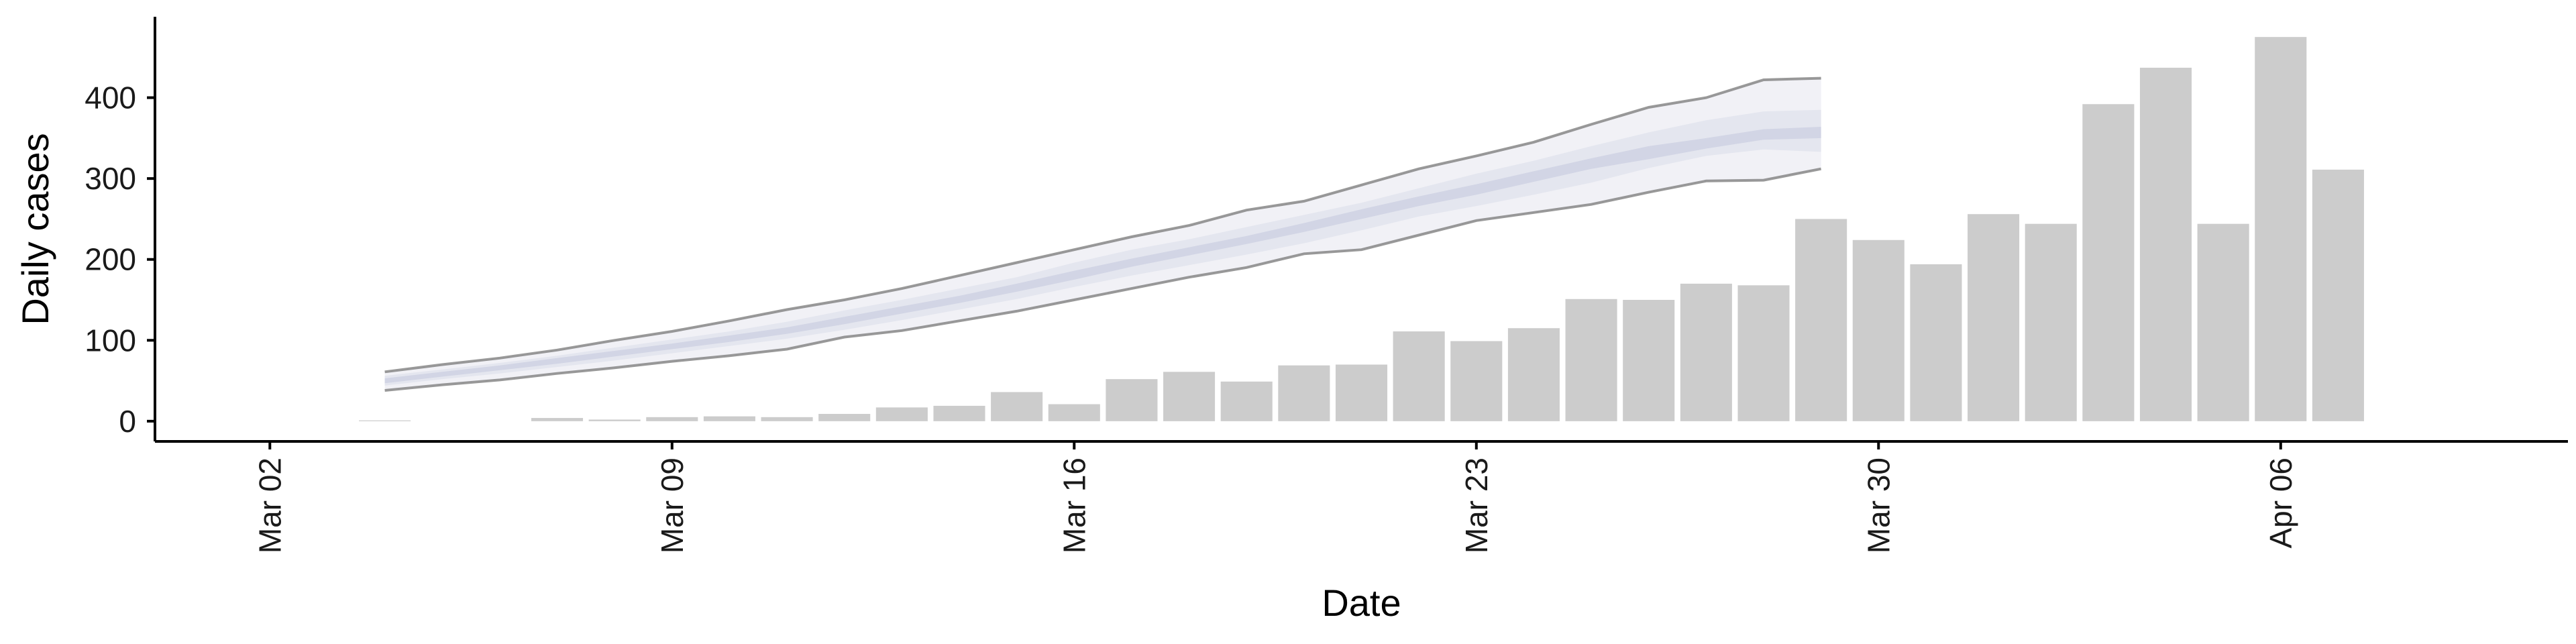  I want to click on x-axis-title: Date, so click(1361, 603).